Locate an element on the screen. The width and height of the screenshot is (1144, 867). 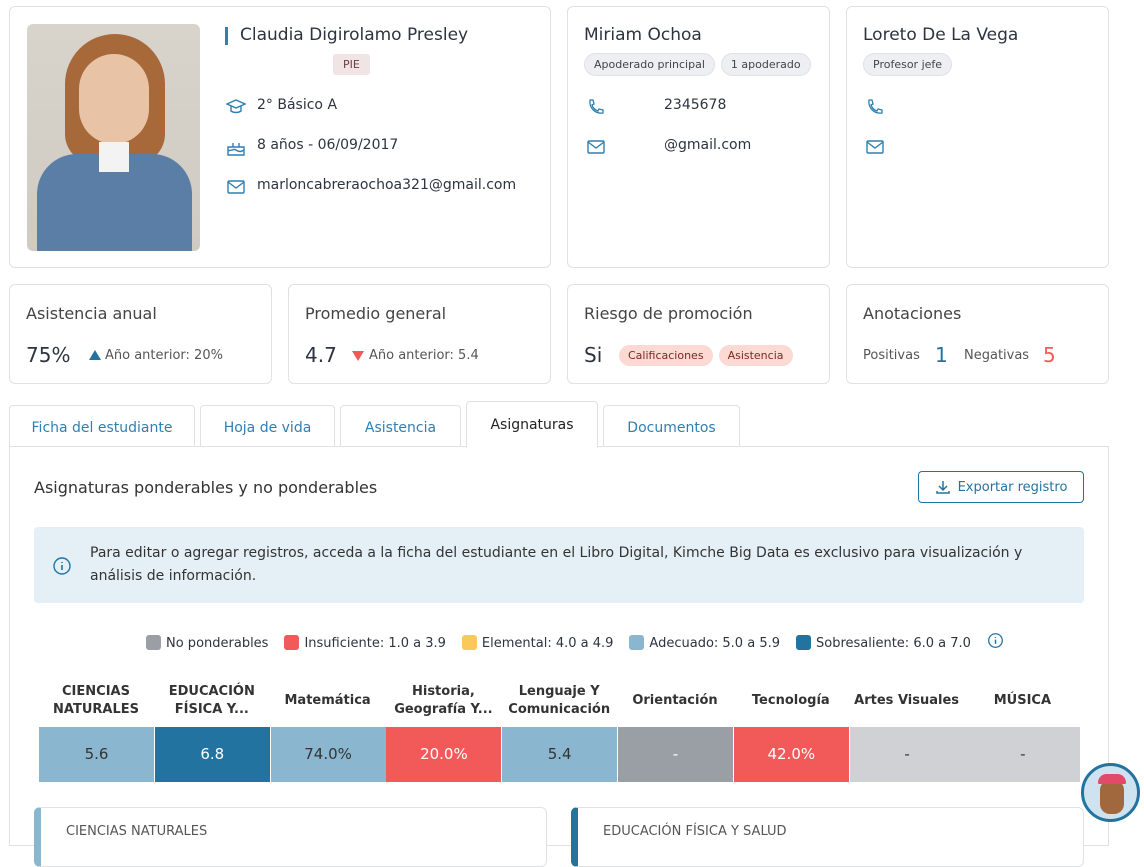
student-course: 2° Básico A is located at coordinates (297, 105).